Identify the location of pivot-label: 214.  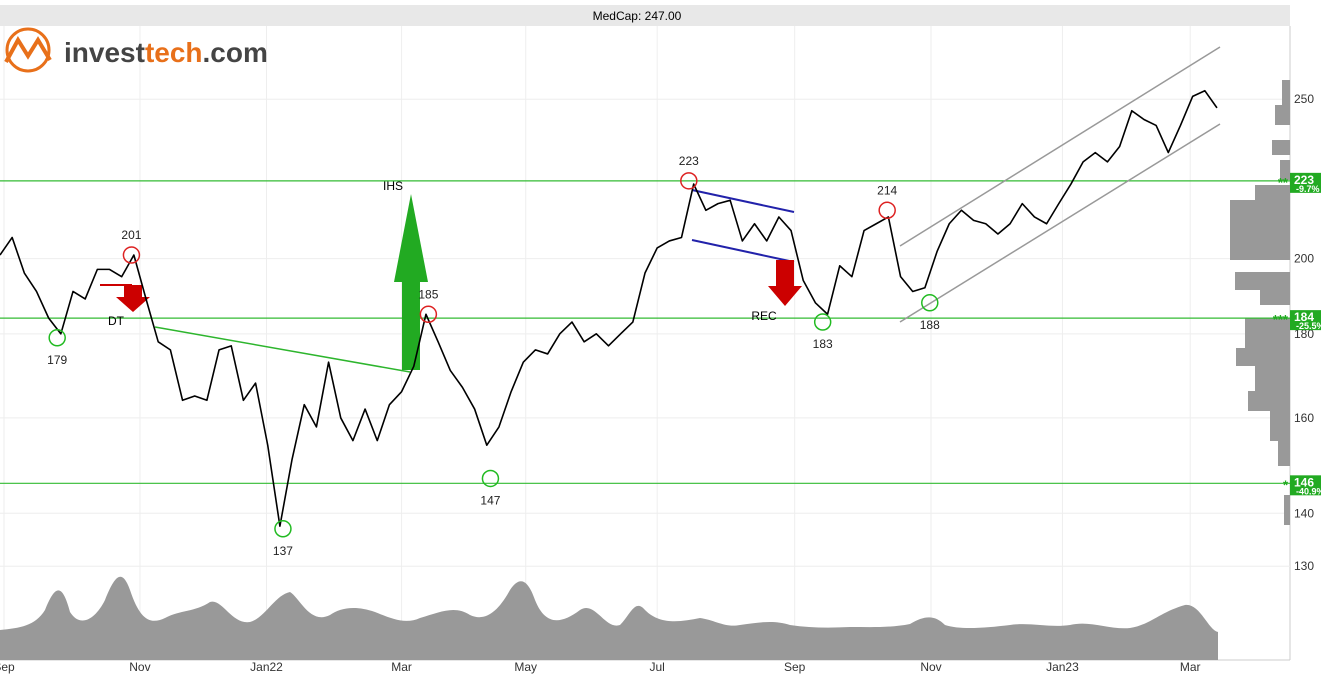
(887, 190).